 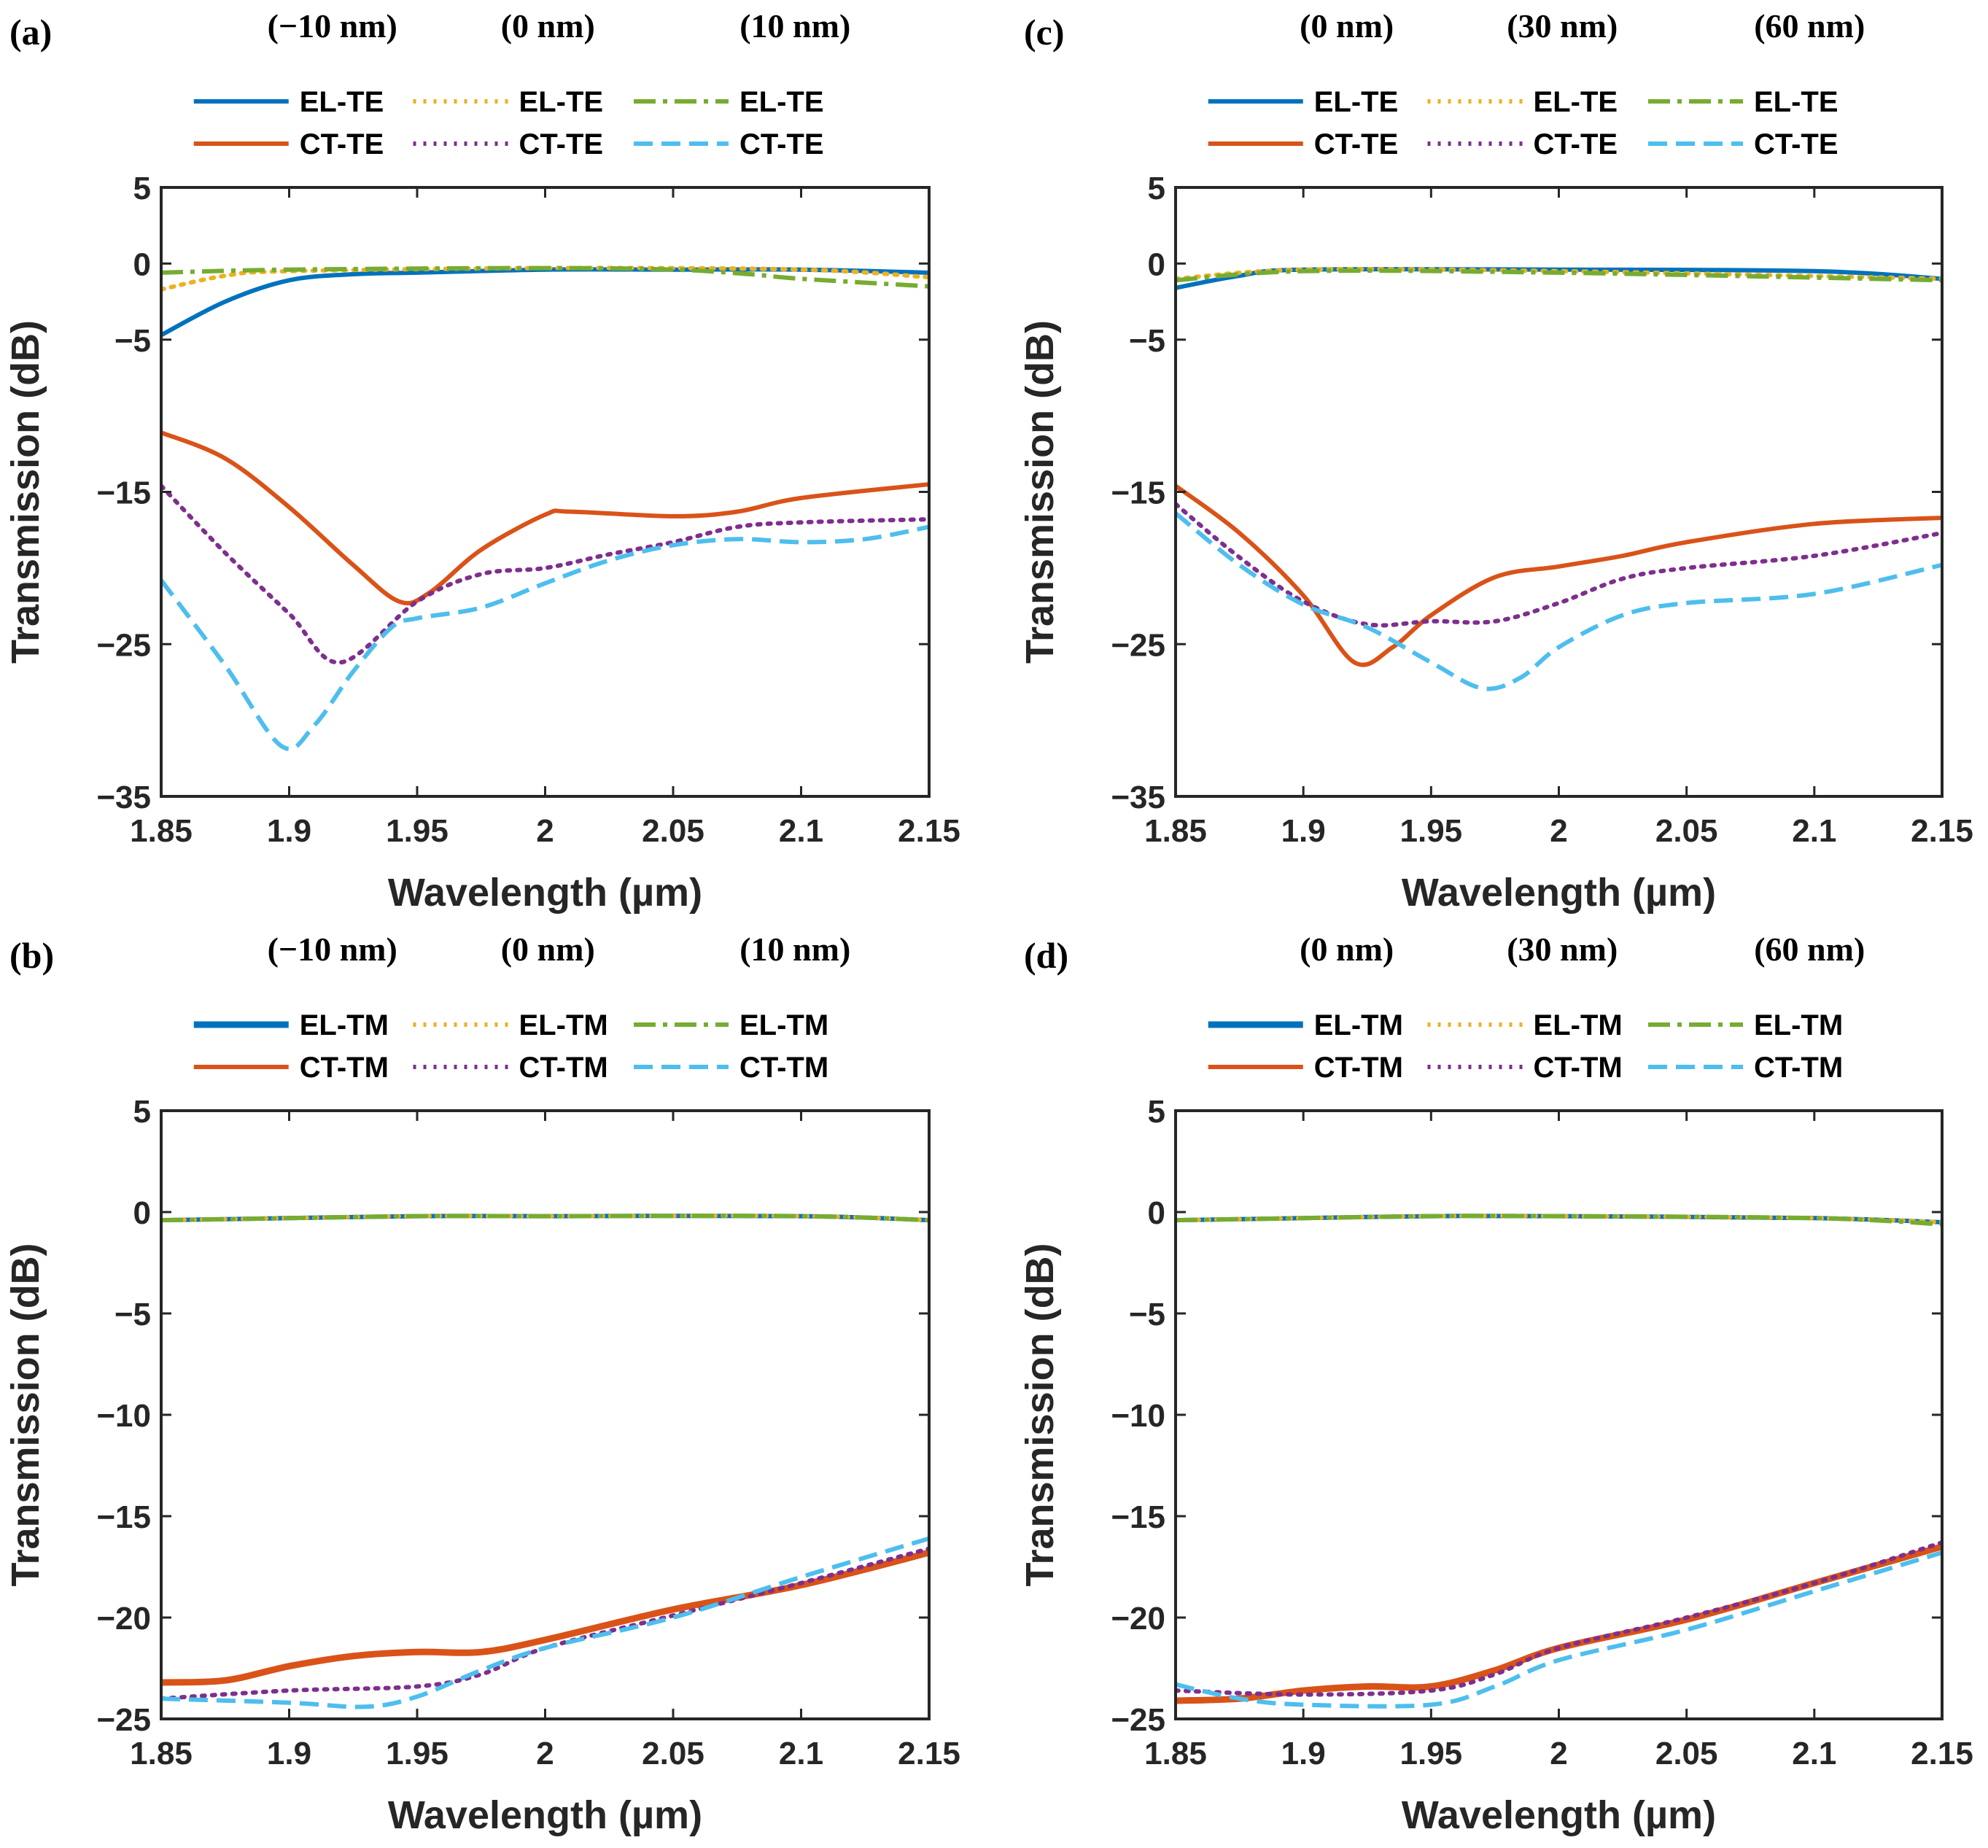 What do you see at coordinates (333, 25) in the screenshot?
I see `offset-header: (−10 nm)` at bounding box center [333, 25].